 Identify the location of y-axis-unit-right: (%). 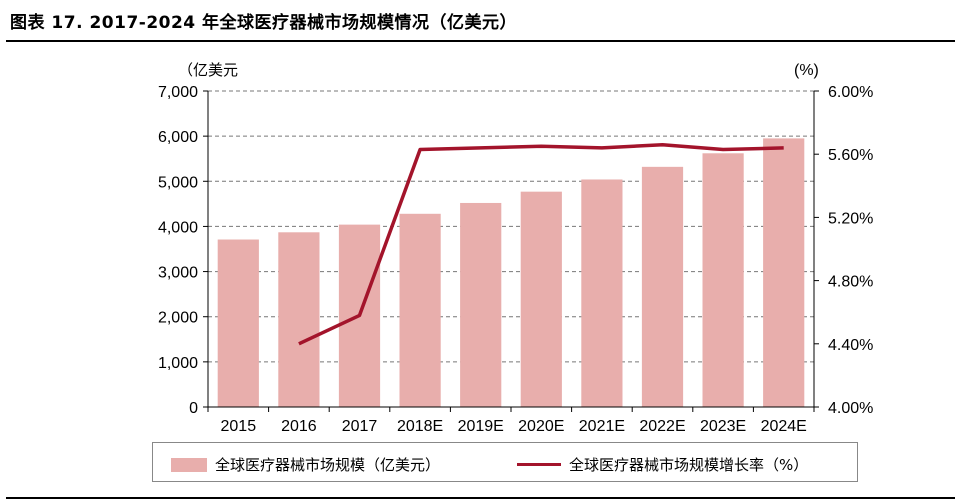
(806, 70).